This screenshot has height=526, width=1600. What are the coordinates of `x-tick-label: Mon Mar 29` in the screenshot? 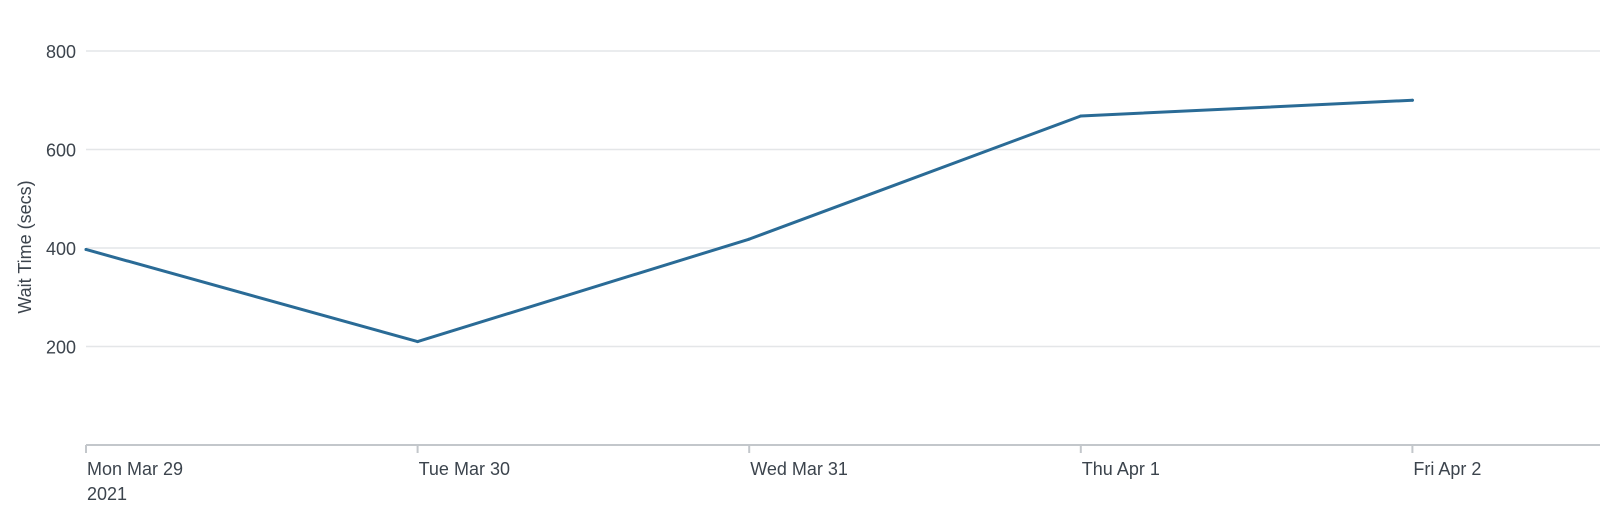 It's located at (135, 469).